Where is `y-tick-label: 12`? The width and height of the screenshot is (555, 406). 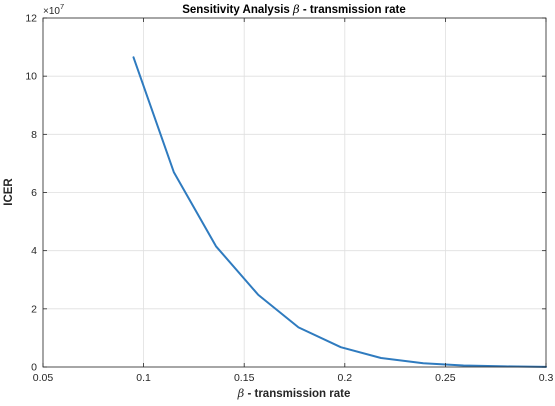 y-tick-label: 12 is located at coordinates (31, 19).